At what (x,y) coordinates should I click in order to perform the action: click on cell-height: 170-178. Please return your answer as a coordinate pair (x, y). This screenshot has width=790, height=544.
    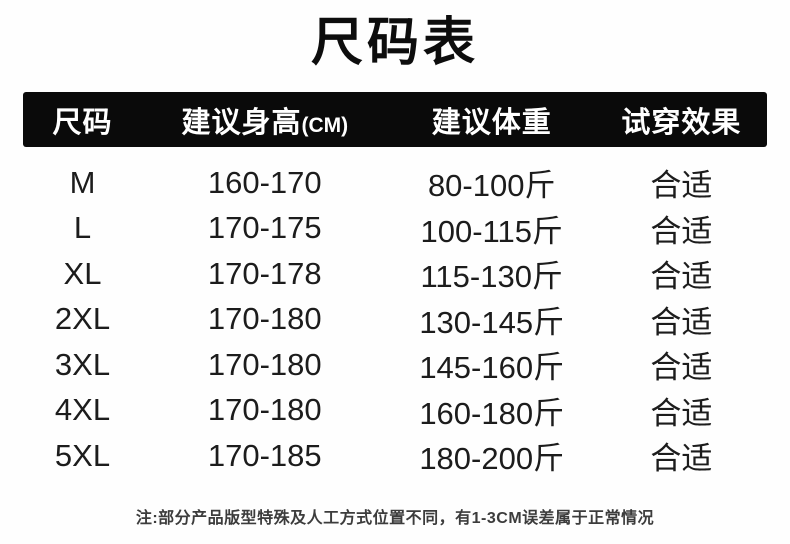
    Looking at the image, I should click on (264, 273).